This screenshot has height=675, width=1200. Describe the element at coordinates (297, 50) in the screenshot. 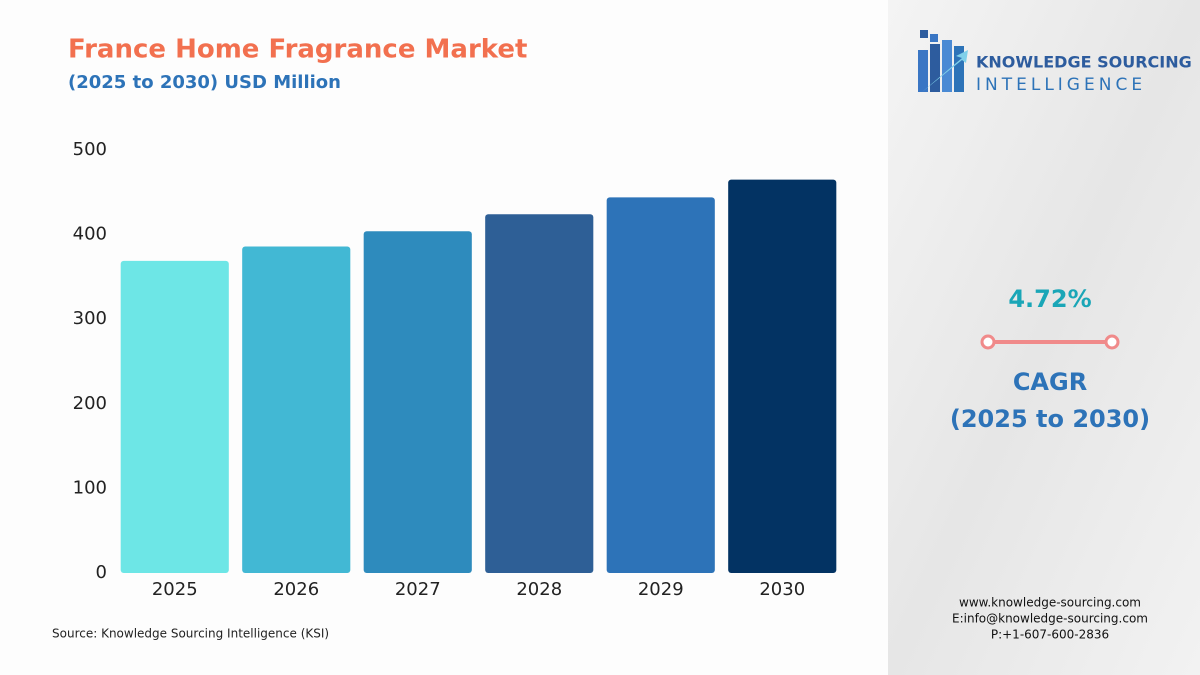

I see `chart-title: France Home Fragrance Market` at that location.